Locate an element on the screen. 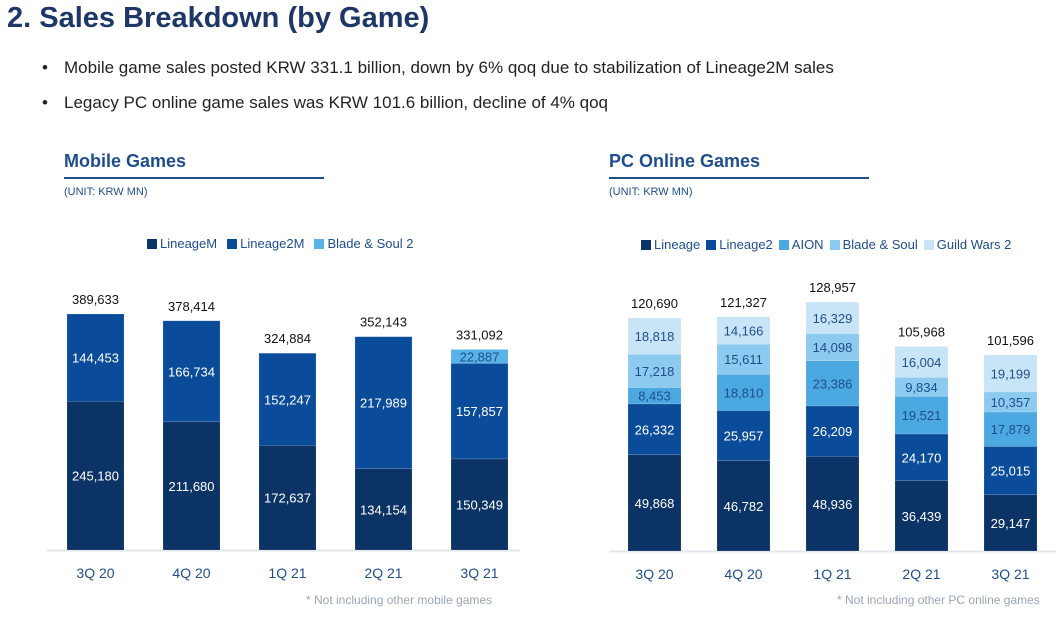 The width and height of the screenshot is (1061, 624). pc-segment-label: 19,199 is located at coordinates (1011, 373).